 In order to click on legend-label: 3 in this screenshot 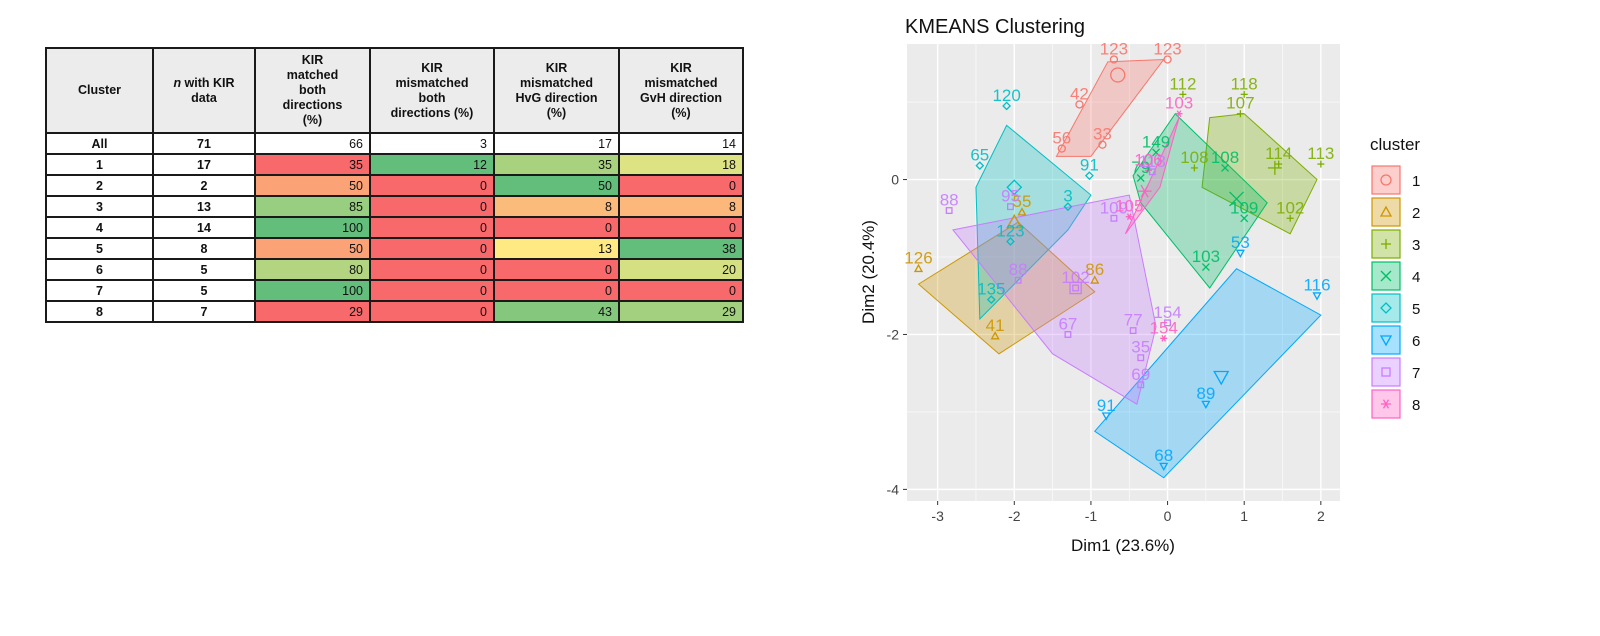, I will do `click(1416, 245)`.